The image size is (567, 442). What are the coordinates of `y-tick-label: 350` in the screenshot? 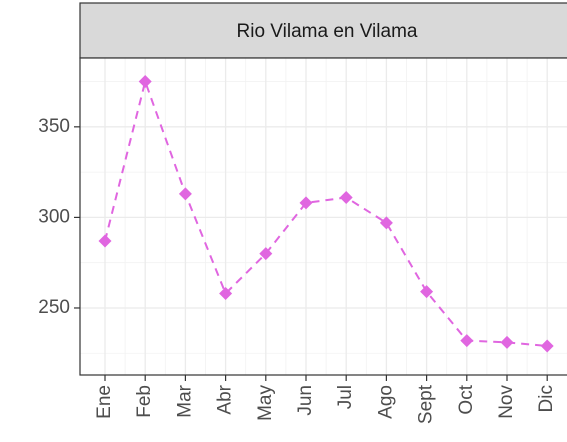 It's located at (54, 126).